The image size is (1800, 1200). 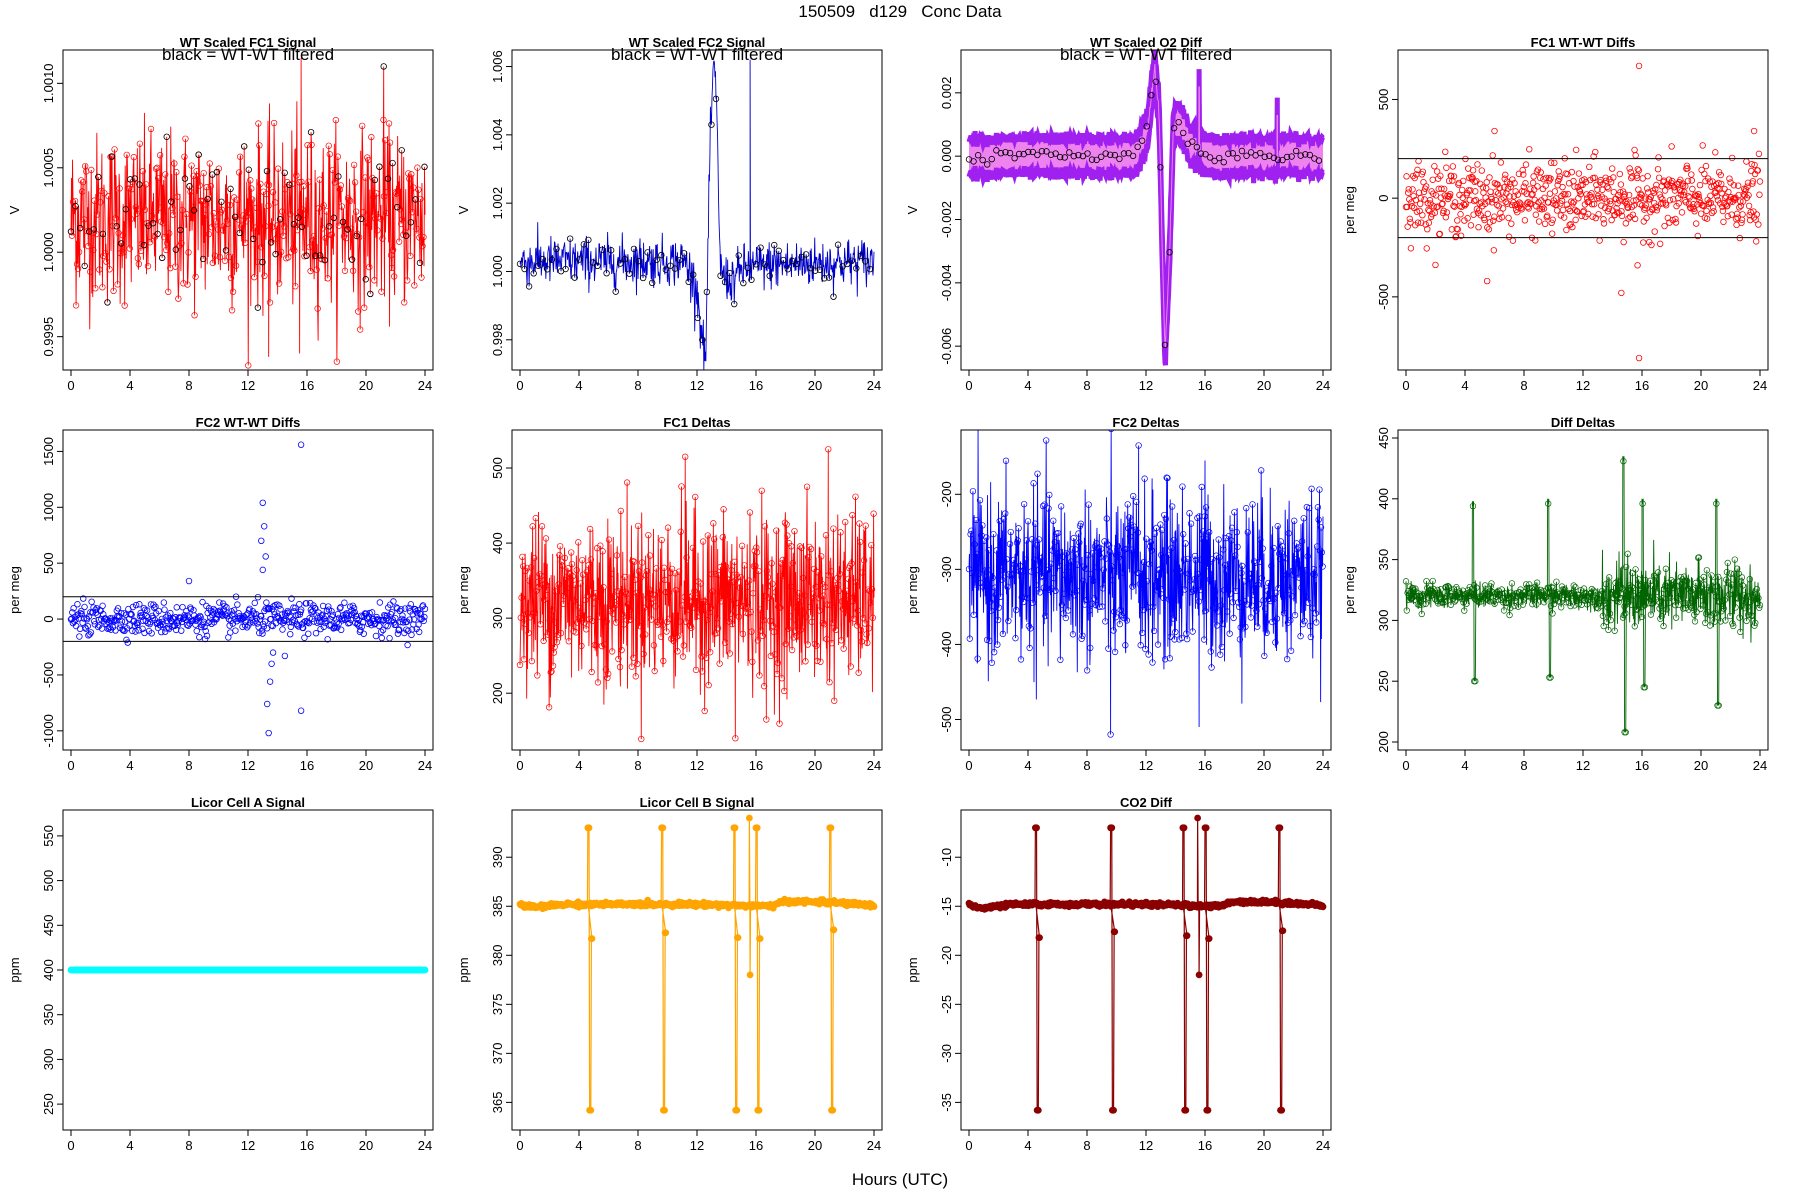 I want to click on x-tick-label: 0, so click(x=519, y=765).